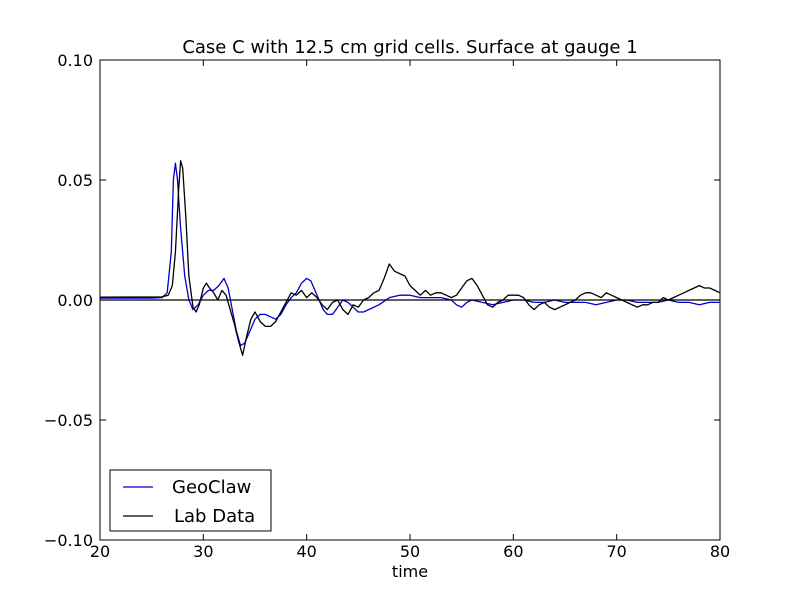 The height and width of the screenshot is (600, 800). I want to click on x-axis-label: time, so click(410, 571).